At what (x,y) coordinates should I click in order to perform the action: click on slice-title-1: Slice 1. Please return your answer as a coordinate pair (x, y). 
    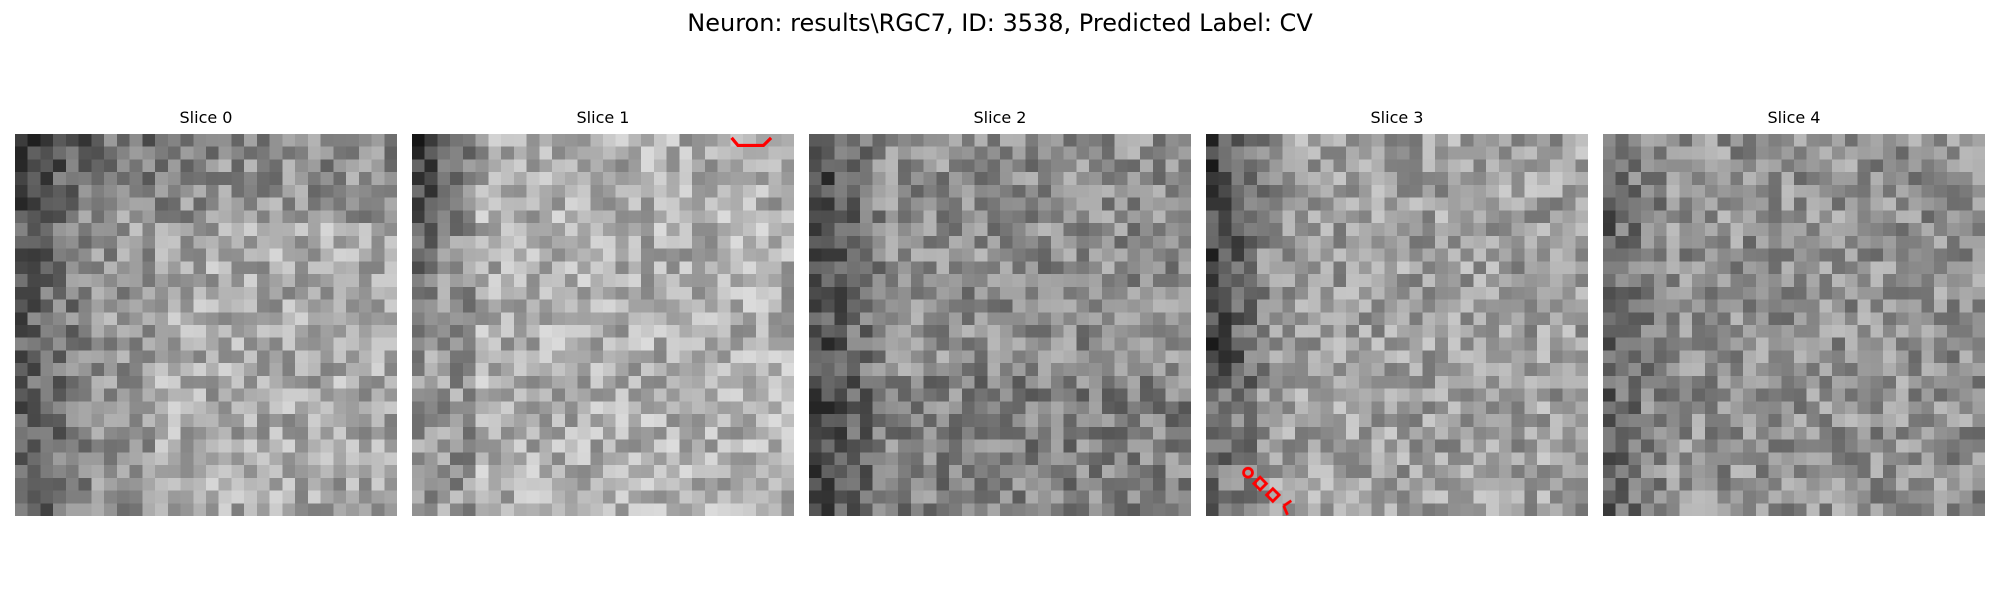
    Looking at the image, I should click on (603, 117).